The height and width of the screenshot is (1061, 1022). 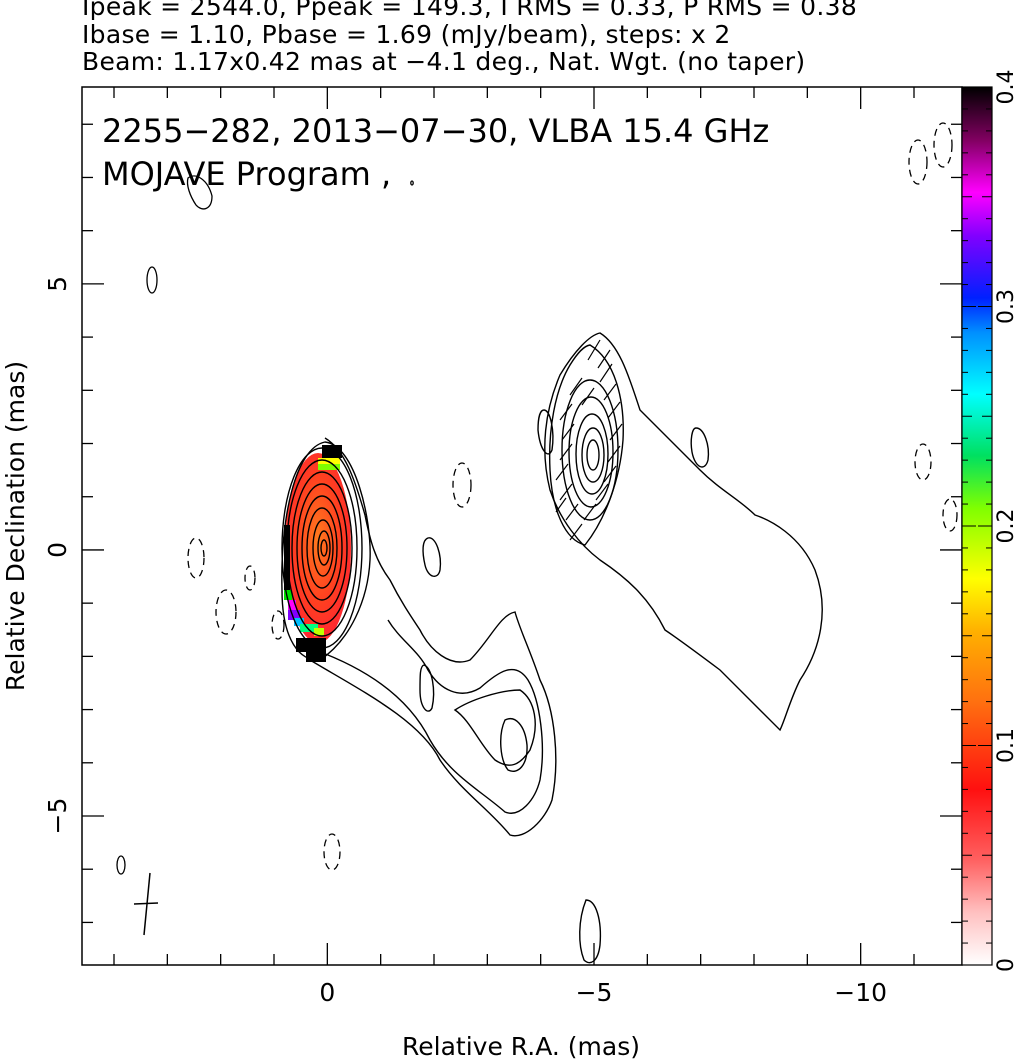 I want to click on core-contours, so click(x=326, y=551).